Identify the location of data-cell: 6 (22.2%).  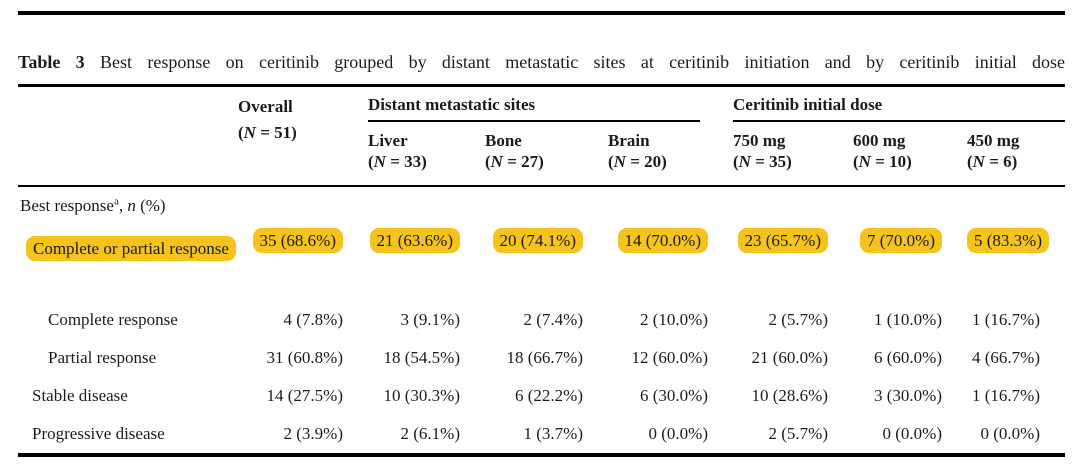
(549, 395).